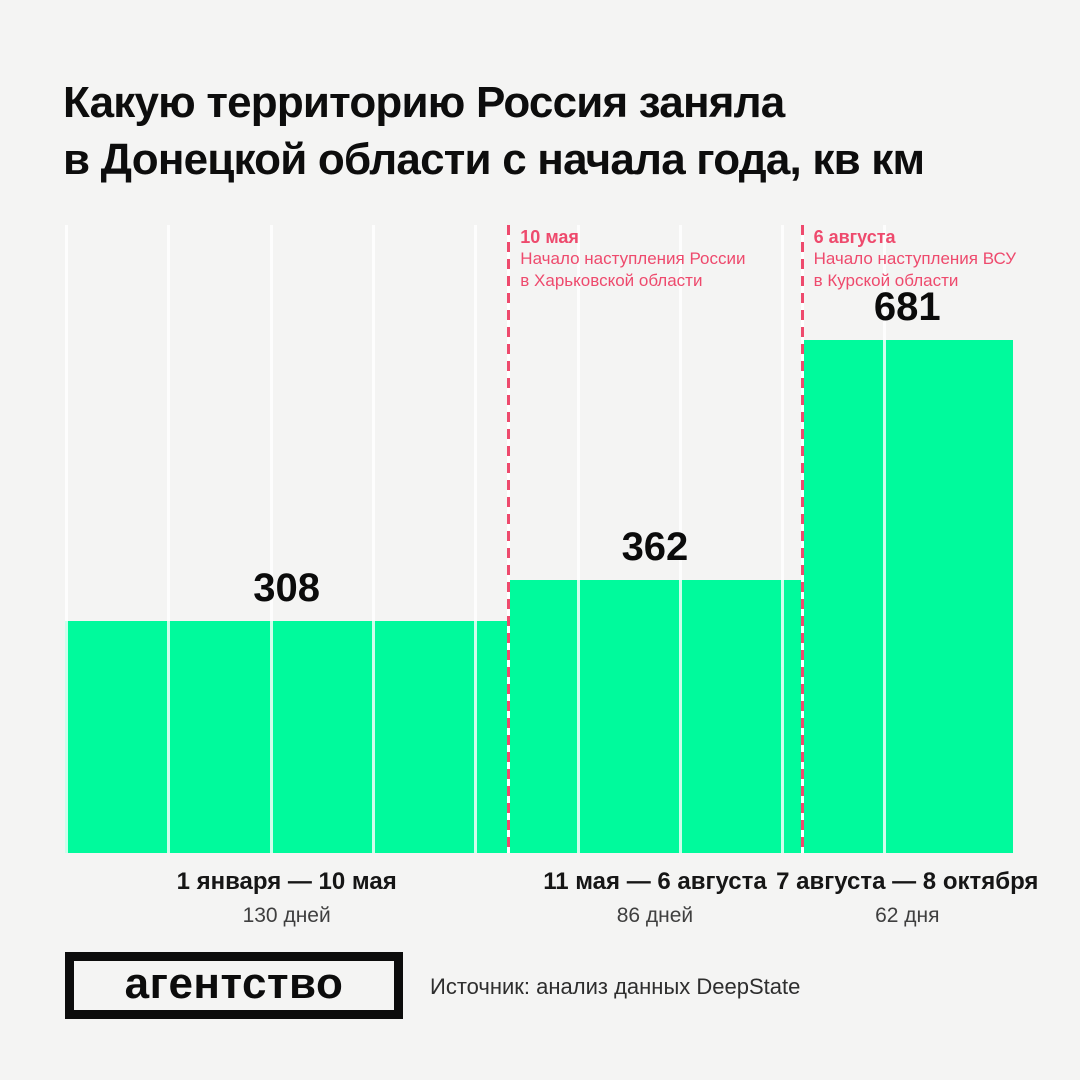  What do you see at coordinates (907, 881) in the screenshot?
I see `period-range: 7 августа — 8 октября` at bounding box center [907, 881].